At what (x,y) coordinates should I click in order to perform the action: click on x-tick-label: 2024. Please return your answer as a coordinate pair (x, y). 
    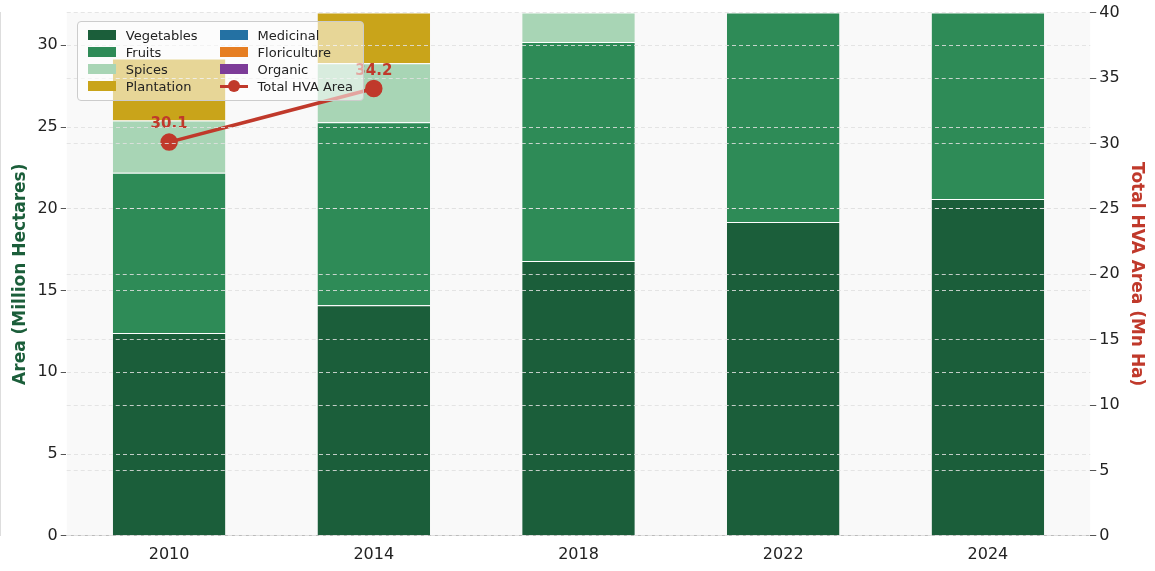
    Looking at the image, I should click on (988, 553).